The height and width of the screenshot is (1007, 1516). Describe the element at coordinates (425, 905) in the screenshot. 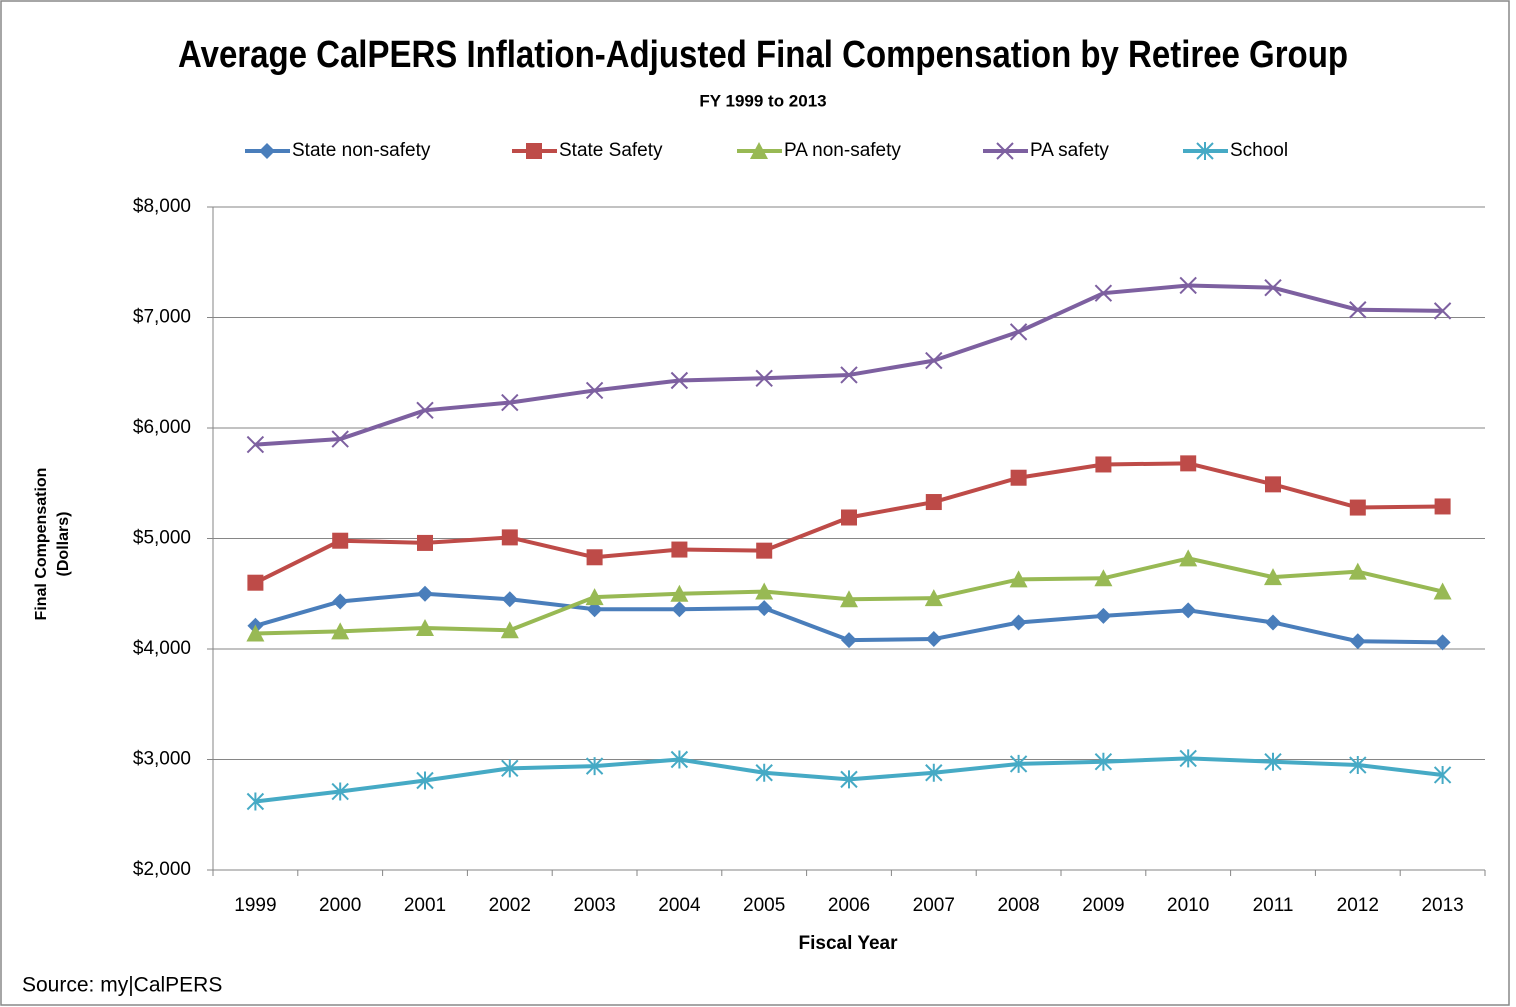

I see `x-tick-label: 2001` at that location.